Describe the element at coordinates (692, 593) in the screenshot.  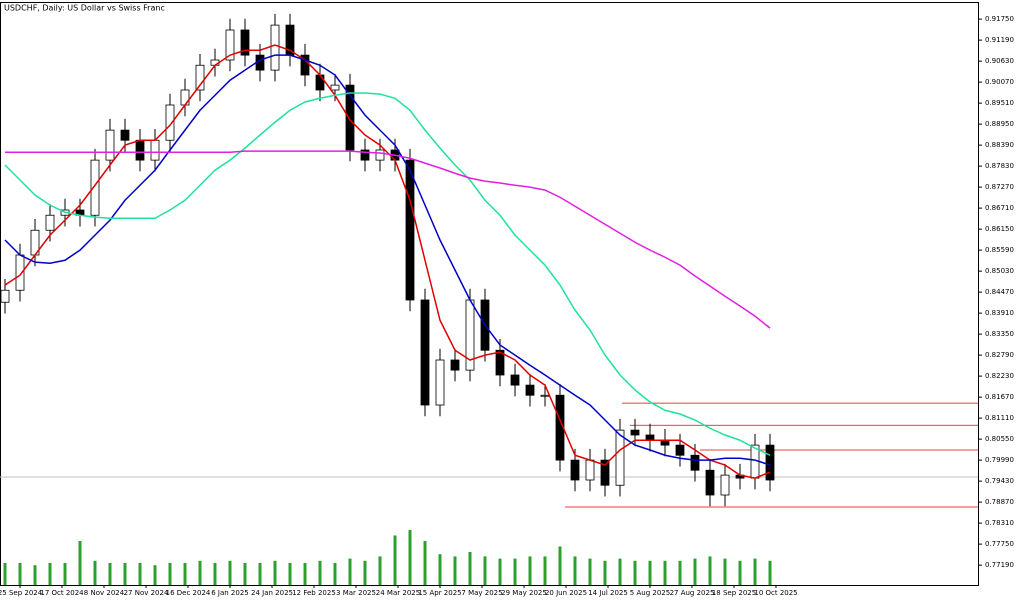
I see `x-tick-label: 27 Aug 2025` at that location.